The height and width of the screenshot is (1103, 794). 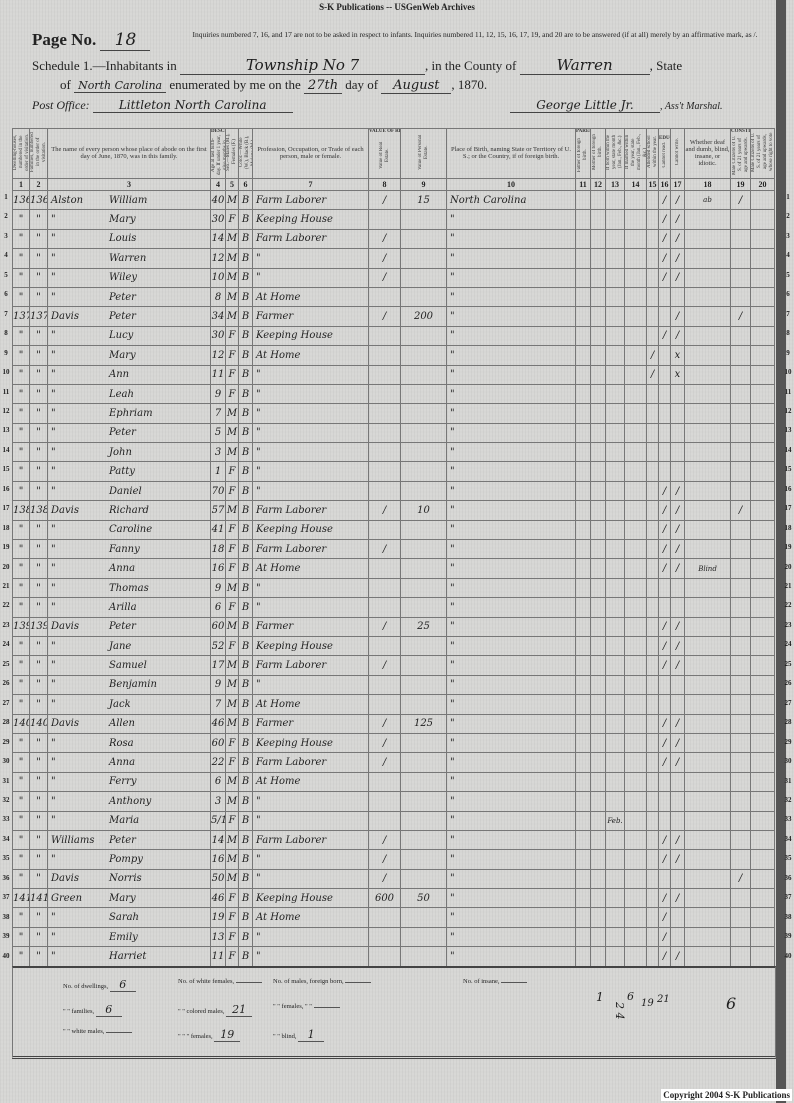 What do you see at coordinates (218, 258) in the screenshot?
I see `age: 12` at bounding box center [218, 258].